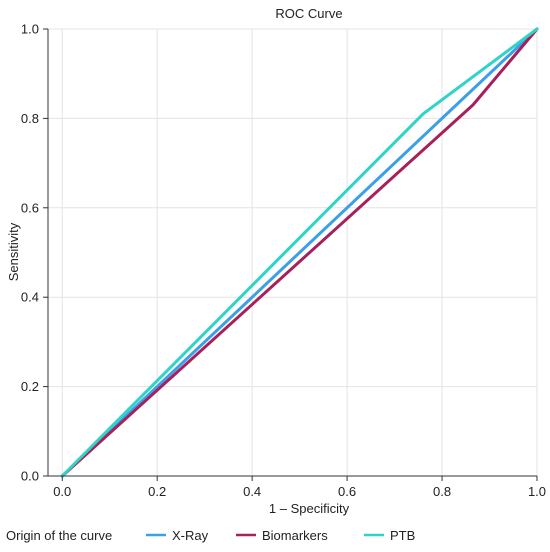  What do you see at coordinates (402, 535) in the screenshot?
I see `legend-item-label: PTB` at bounding box center [402, 535].